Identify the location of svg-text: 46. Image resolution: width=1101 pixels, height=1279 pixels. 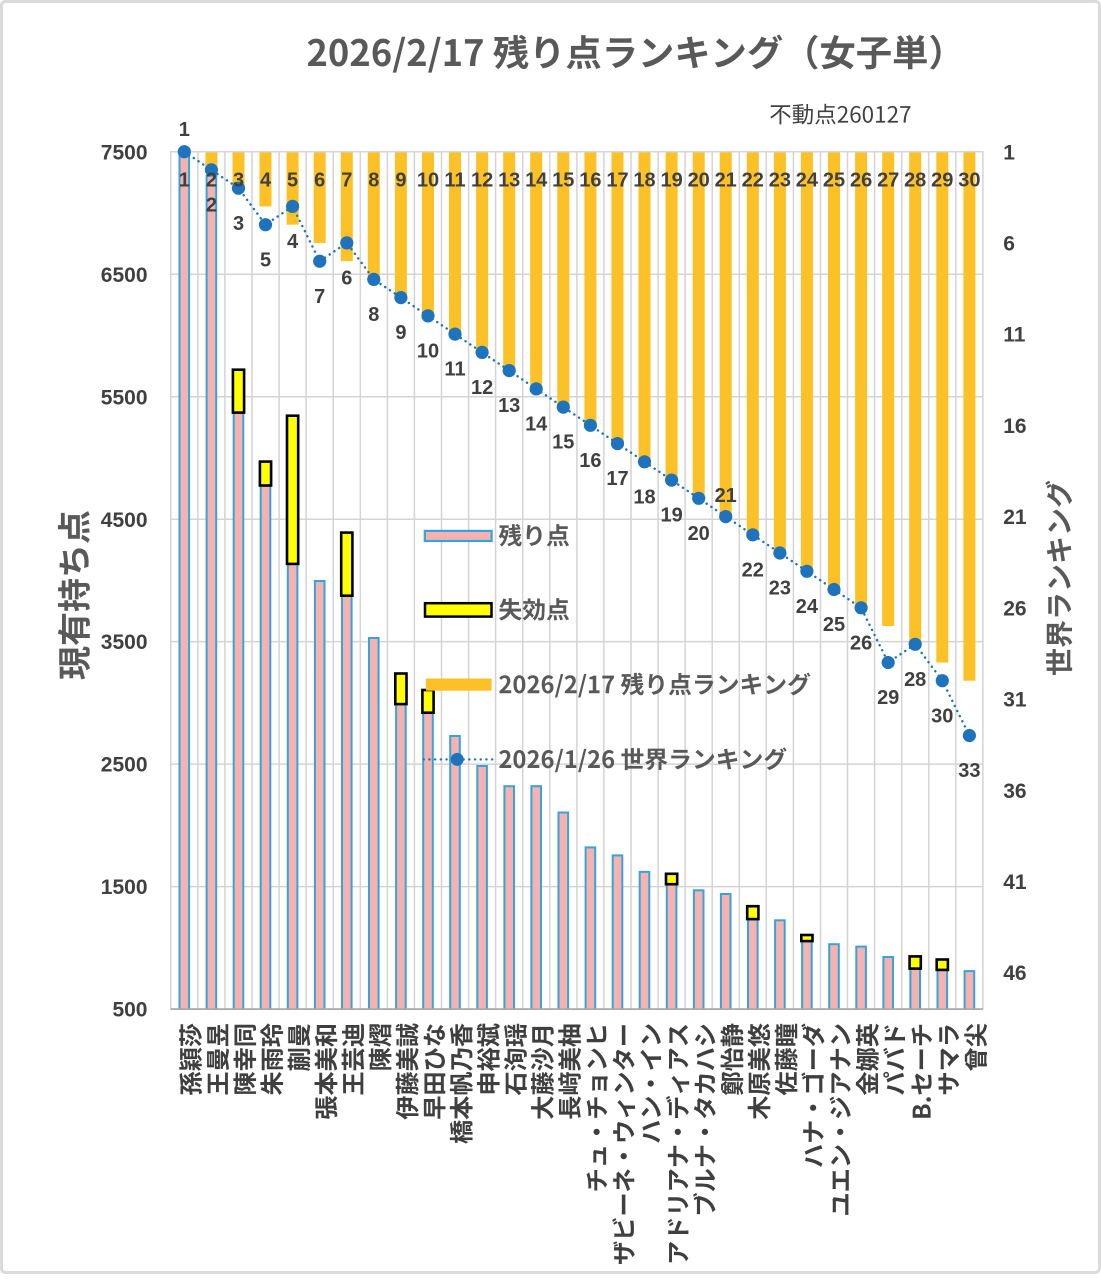
(1014, 973).